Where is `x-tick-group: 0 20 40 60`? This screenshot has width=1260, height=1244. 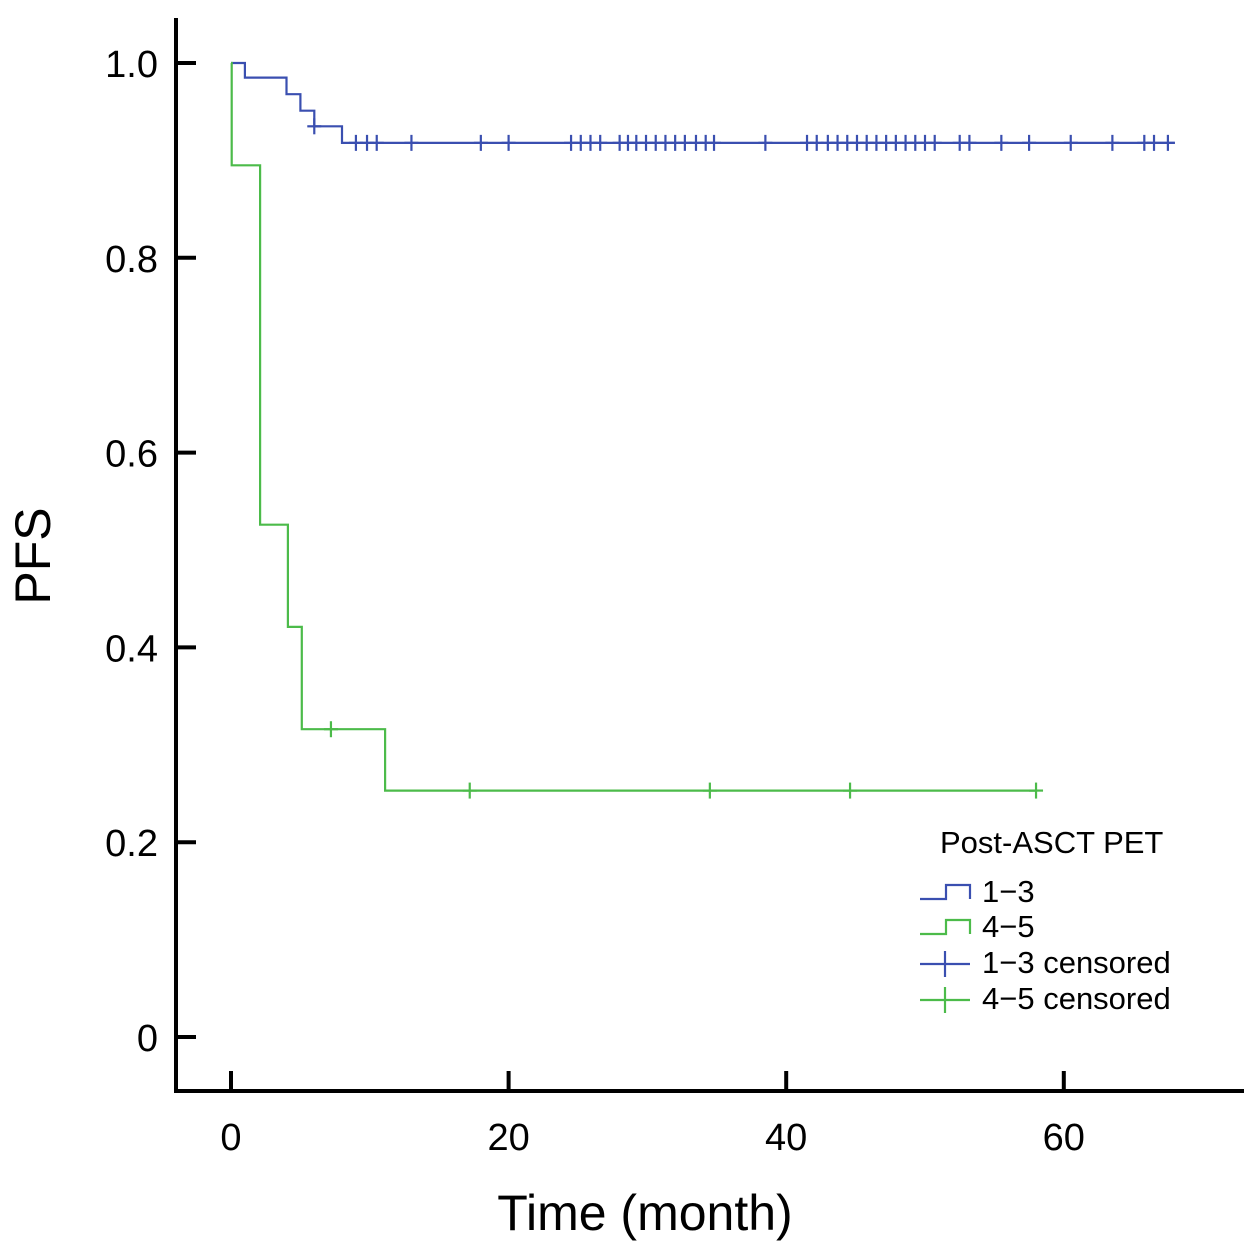 x-tick-group: 0 20 40 60 is located at coordinates (652, 1115).